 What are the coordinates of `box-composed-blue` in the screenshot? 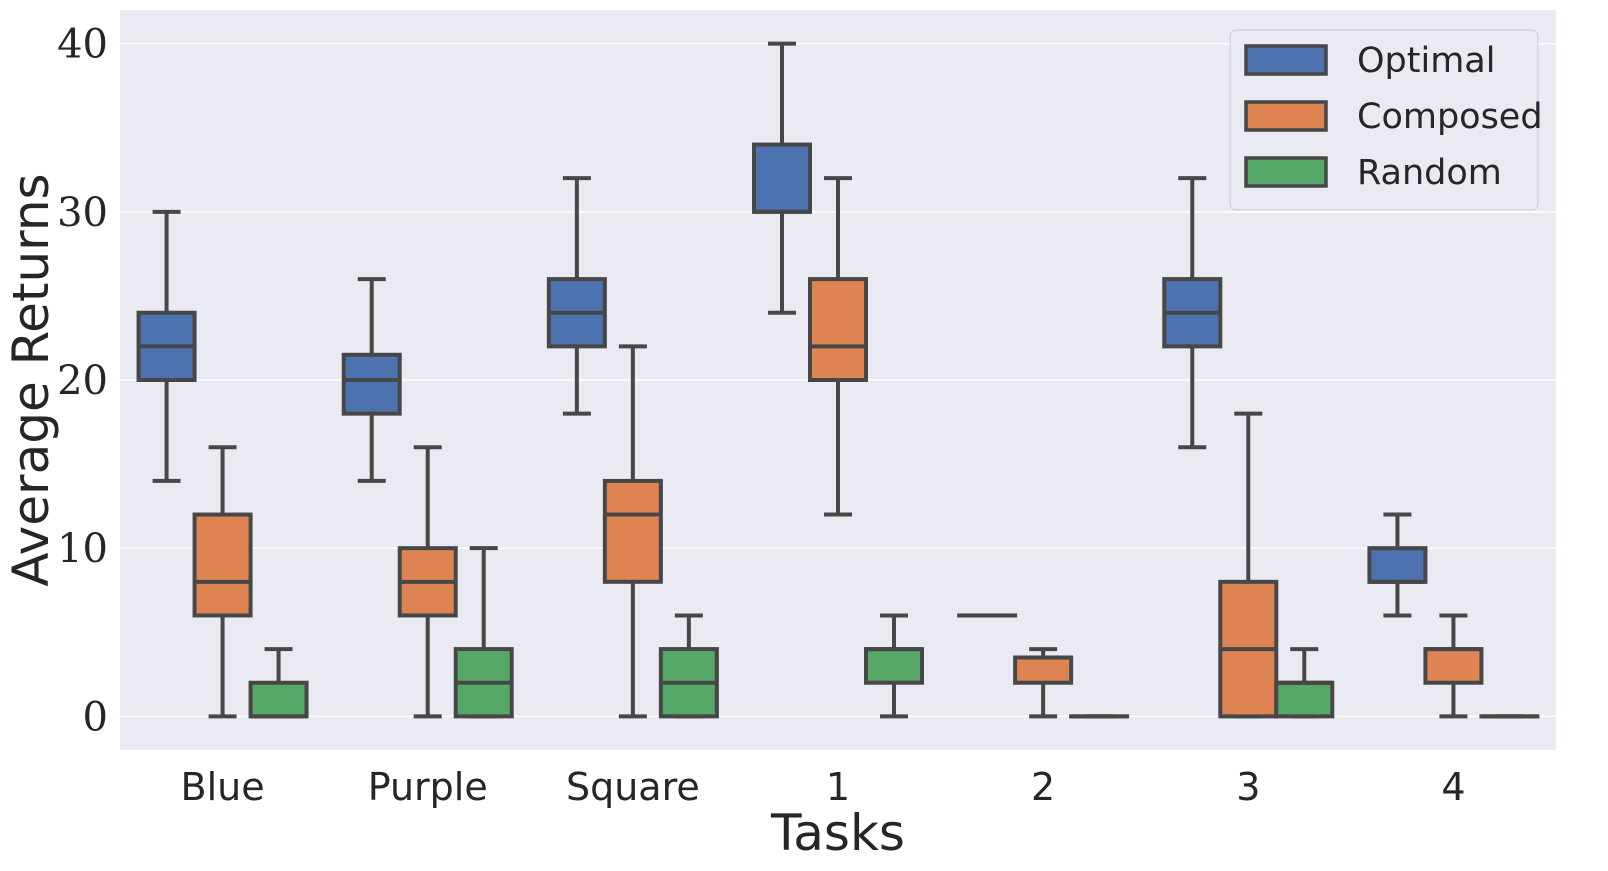 It's located at (222, 582).